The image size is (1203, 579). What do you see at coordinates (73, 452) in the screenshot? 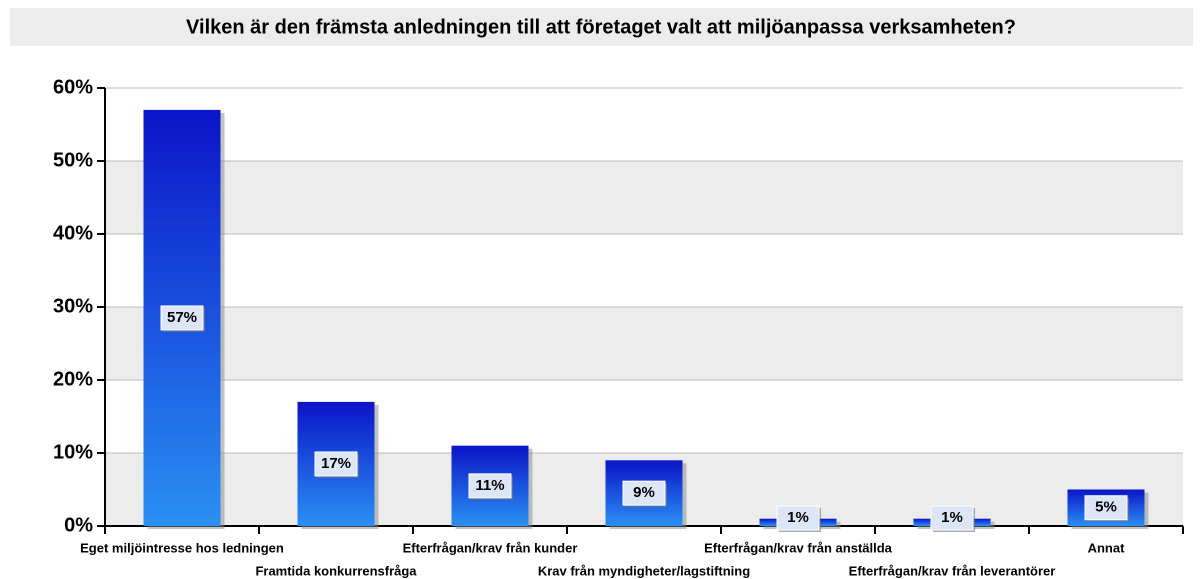
I see `y-tick-label: 10%` at bounding box center [73, 452].